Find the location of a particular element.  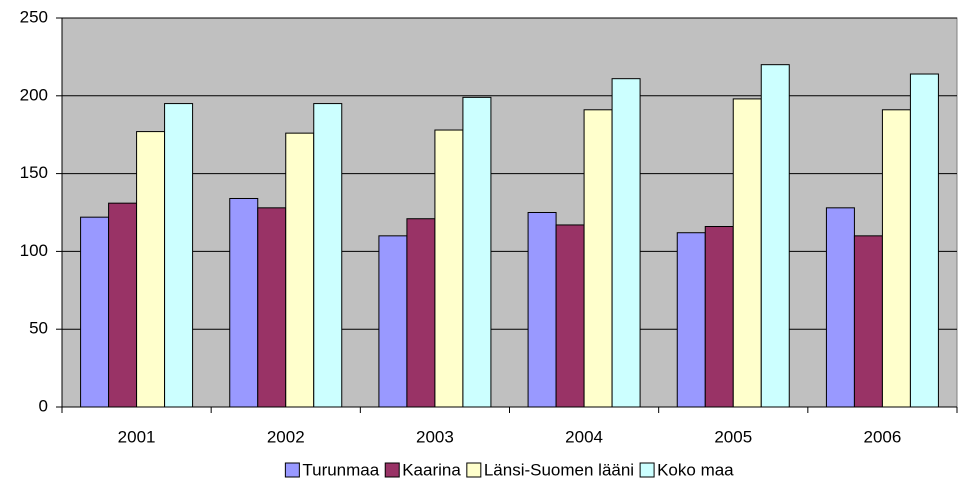

y-tick-label: 150 is located at coordinates (34, 172).